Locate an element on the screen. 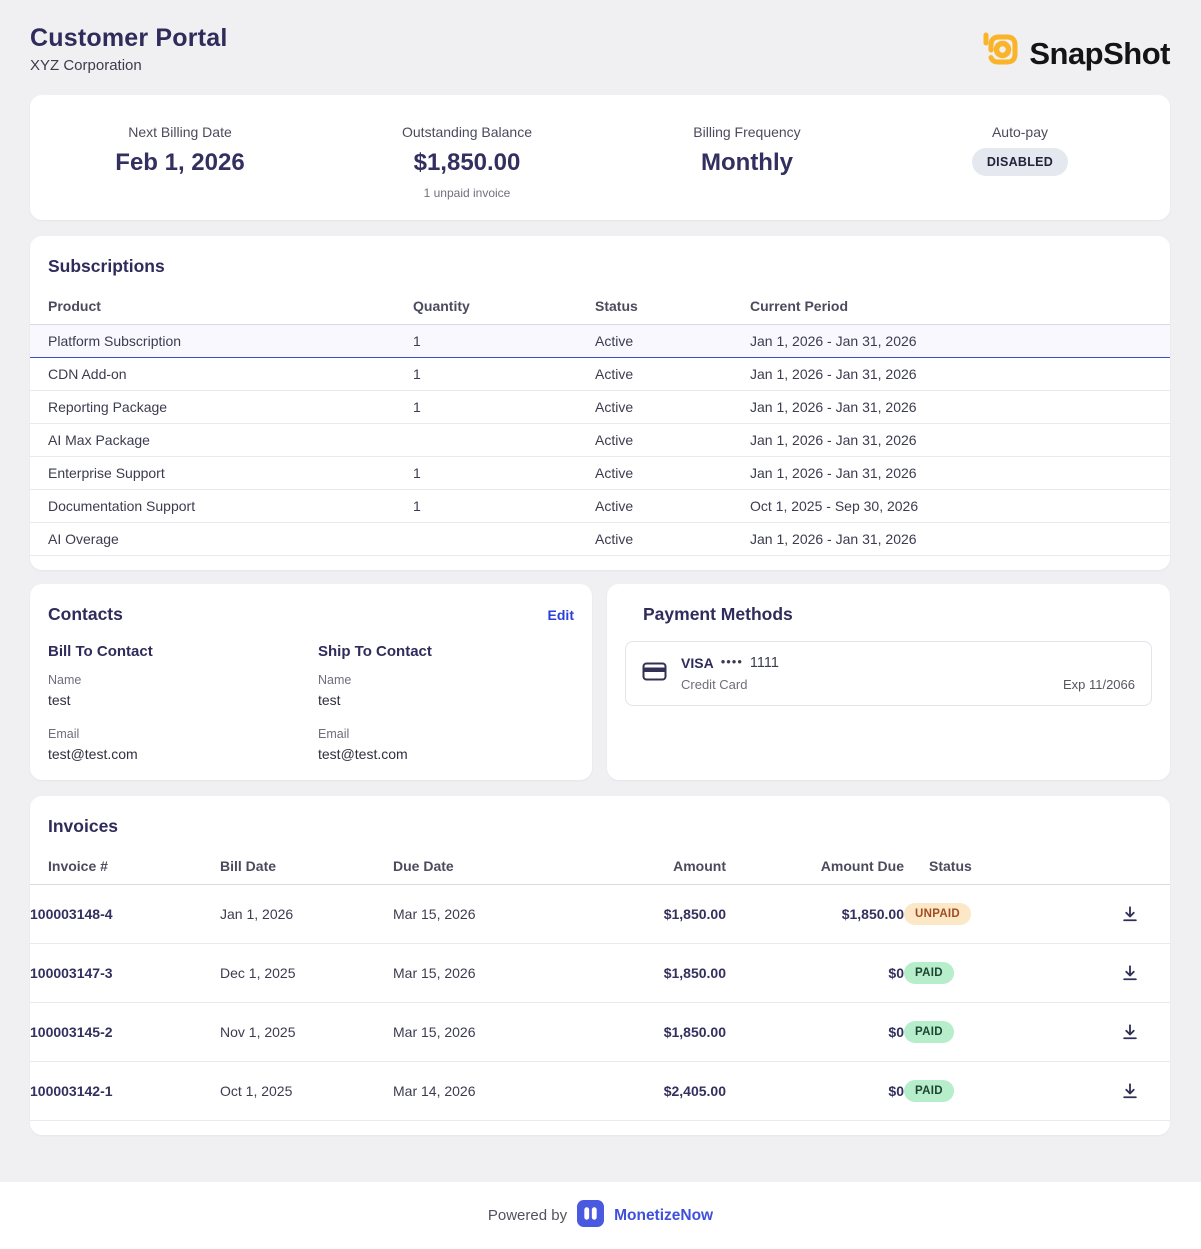  bill-date-cell: Nov 1, 2025 is located at coordinates (306, 1032).